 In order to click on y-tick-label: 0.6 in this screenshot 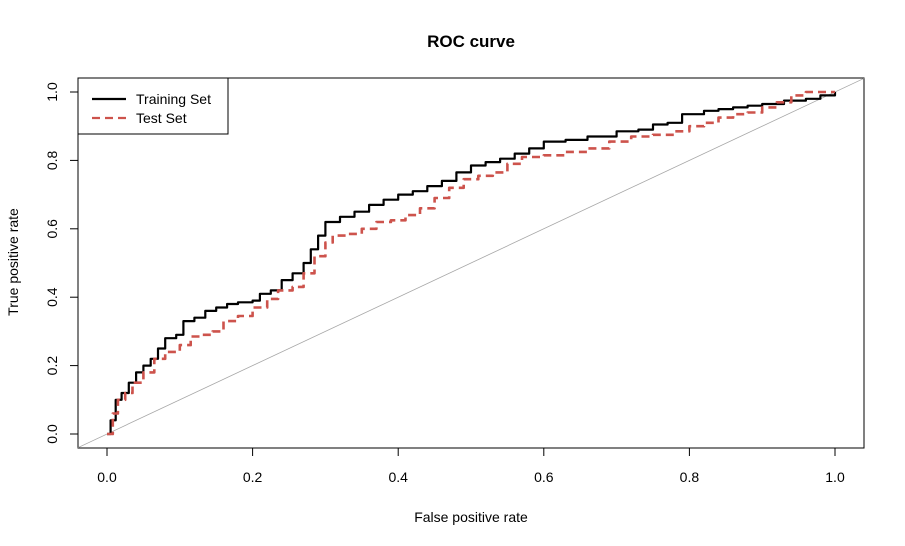, I will do `click(52, 229)`.